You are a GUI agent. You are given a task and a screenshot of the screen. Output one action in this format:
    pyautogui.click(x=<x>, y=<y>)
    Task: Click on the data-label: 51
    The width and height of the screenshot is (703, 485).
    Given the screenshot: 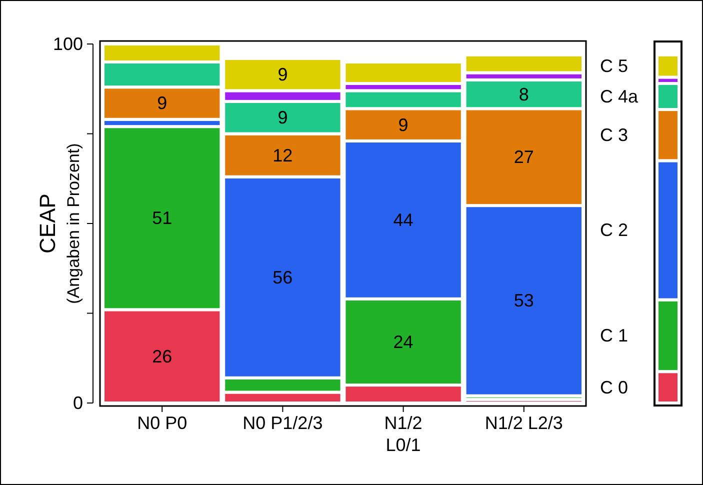 What is the action you would take?
    pyautogui.click(x=162, y=218)
    